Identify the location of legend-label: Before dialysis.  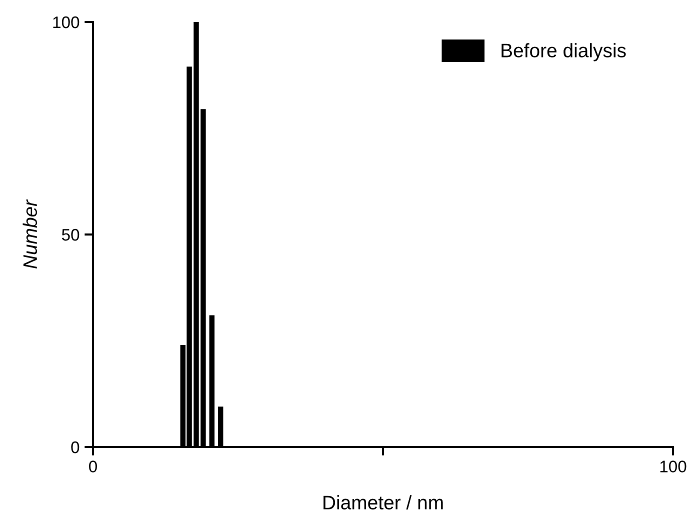
(564, 52).